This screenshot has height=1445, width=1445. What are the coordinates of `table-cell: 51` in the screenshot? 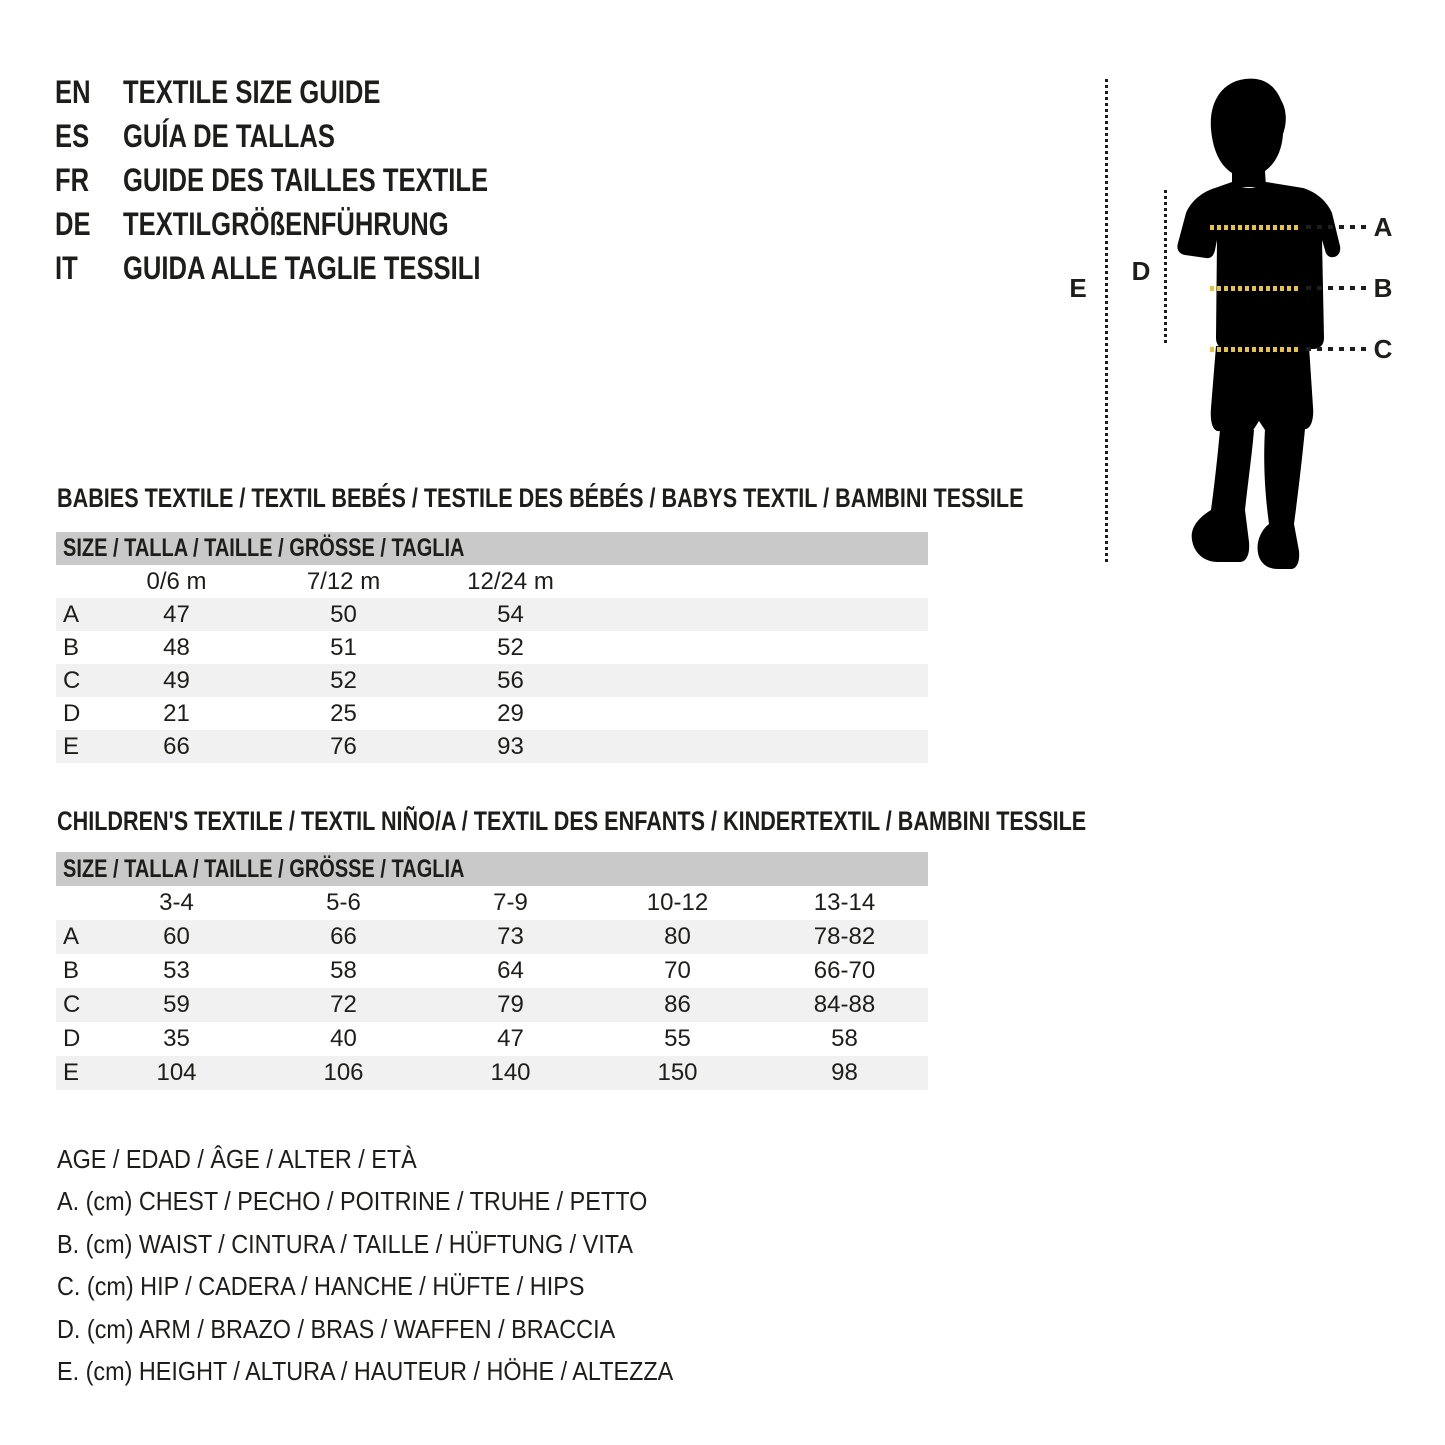 It's located at (343, 647).